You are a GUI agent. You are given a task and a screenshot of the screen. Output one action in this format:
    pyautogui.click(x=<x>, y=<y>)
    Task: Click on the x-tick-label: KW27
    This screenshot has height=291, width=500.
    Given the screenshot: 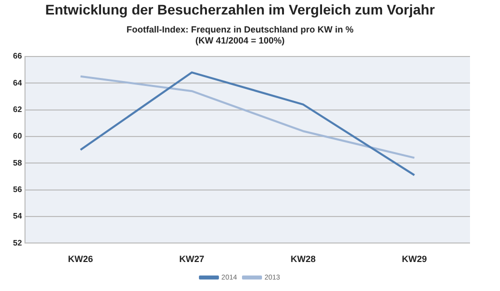 What is the action you would take?
    pyautogui.click(x=191, y=259)
    